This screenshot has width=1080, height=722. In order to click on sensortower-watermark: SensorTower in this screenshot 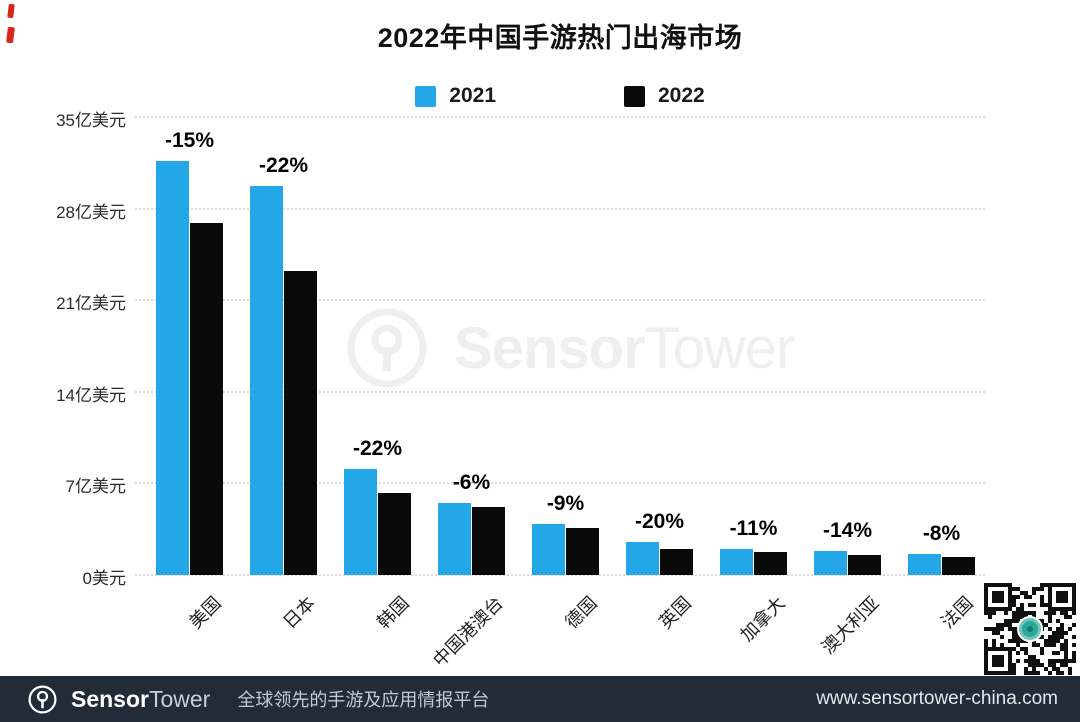, I will do `click(570, 348)`.